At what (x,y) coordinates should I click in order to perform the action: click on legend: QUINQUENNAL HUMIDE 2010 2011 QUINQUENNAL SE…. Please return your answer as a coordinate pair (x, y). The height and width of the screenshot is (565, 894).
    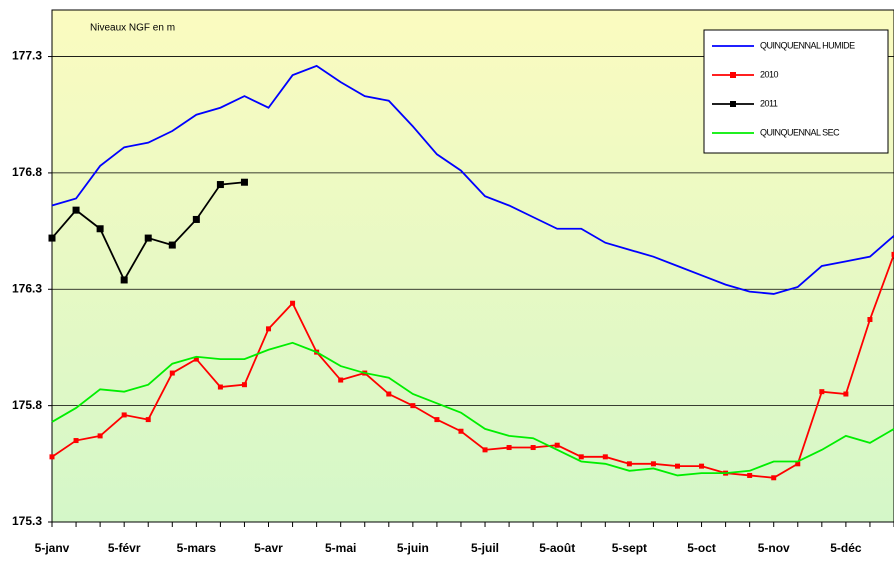
    Looking at the image, I should click on (796, 91).